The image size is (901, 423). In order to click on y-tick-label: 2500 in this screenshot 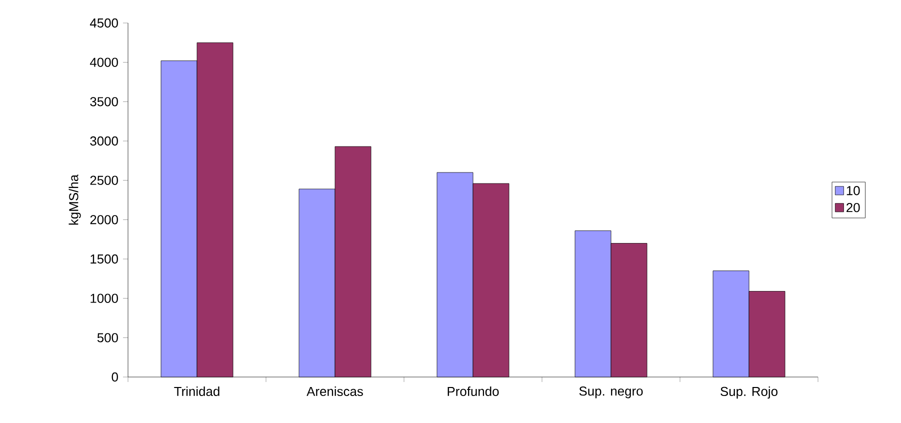, I will do `click(104, 180)`.